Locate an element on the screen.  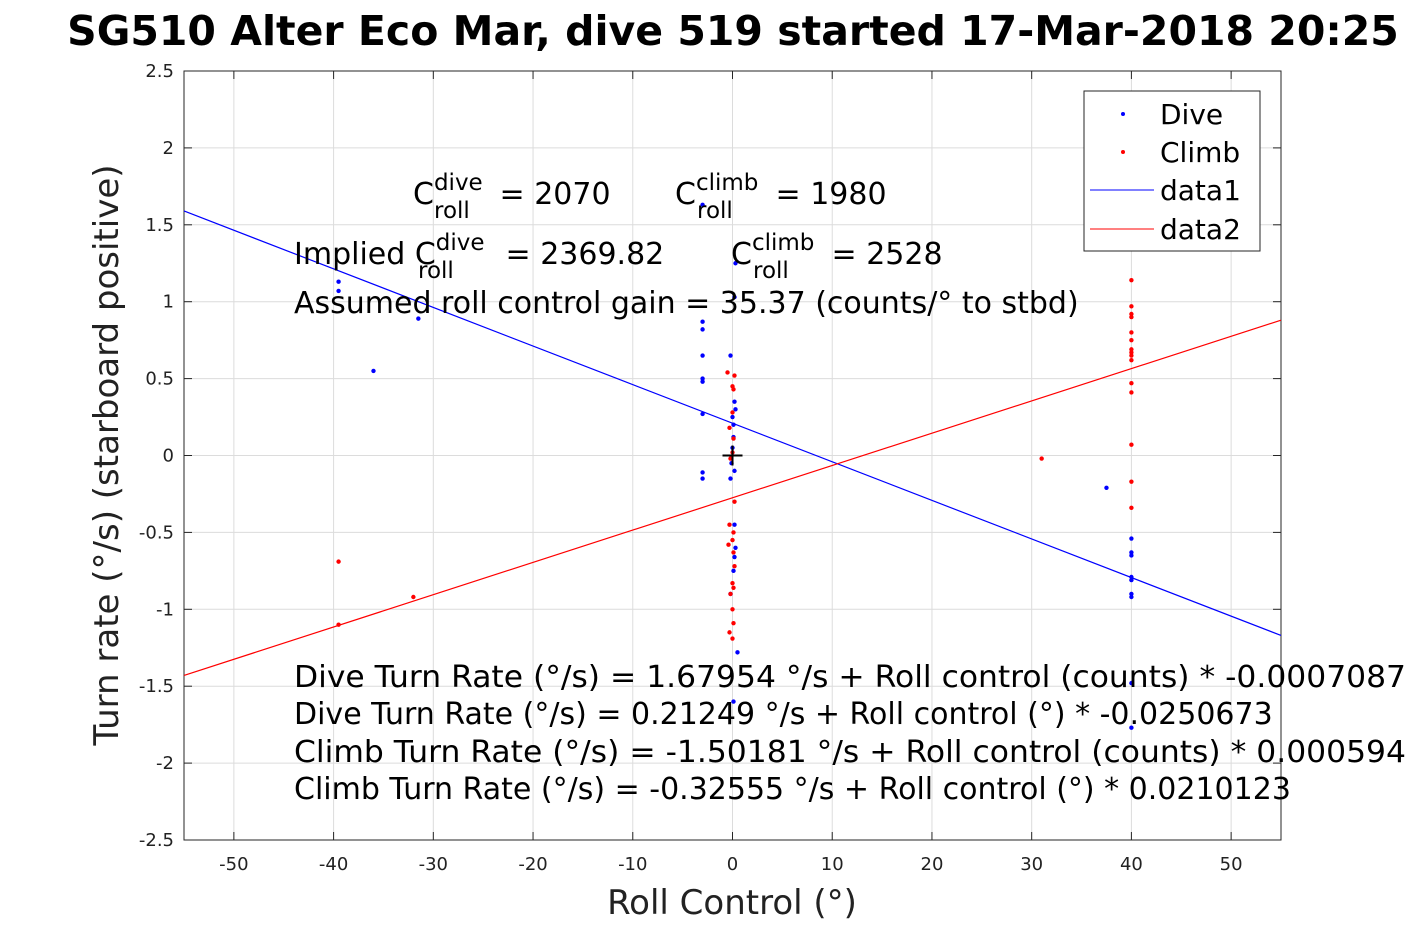
x-tick-label-40: 40 is located at coordinates (1131, 864).